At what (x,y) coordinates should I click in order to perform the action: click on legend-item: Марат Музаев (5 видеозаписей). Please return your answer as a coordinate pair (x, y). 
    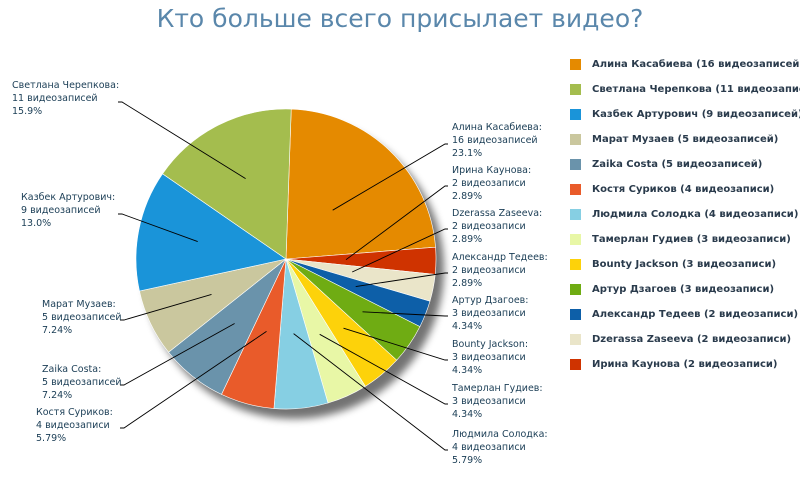
    Looking at the image, I should click on (685, 139).